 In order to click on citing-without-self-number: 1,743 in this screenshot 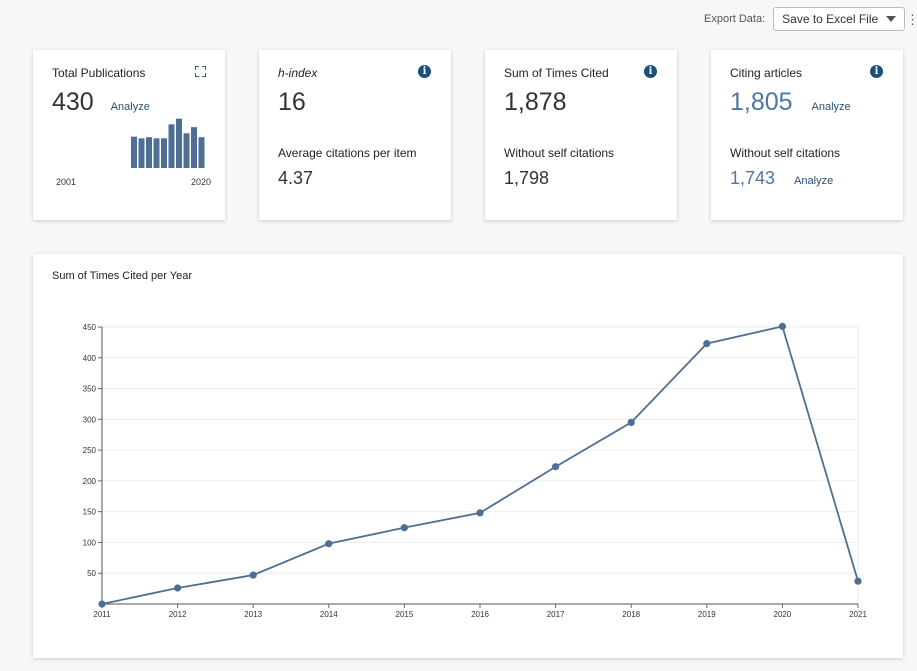, I will do `click(753, 178)`.